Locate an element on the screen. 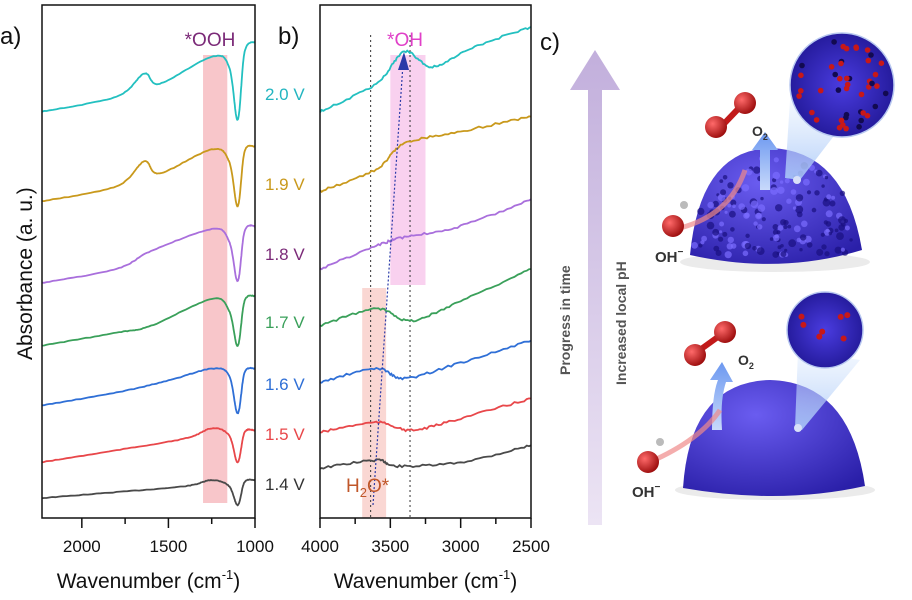 Image resolution: width=912 pixels, height=600 pixels. shift-arrow-line is located at coordinates (388, 284).